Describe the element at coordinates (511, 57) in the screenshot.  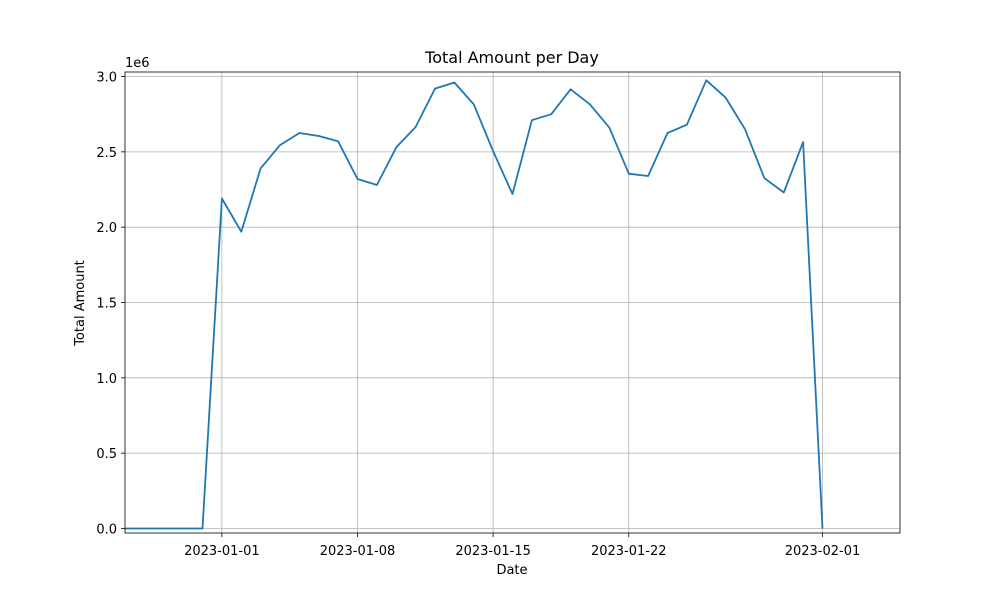
I see `chart-title: Total Amount per Day` at that location.